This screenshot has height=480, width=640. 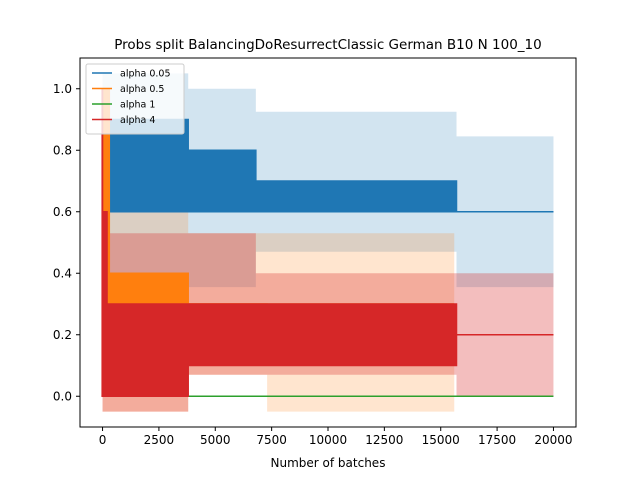 What do you see at coordinates (137, 105) in the screenshot?
I see `legend-label: alpha 1` at bounding box center [137, 105].